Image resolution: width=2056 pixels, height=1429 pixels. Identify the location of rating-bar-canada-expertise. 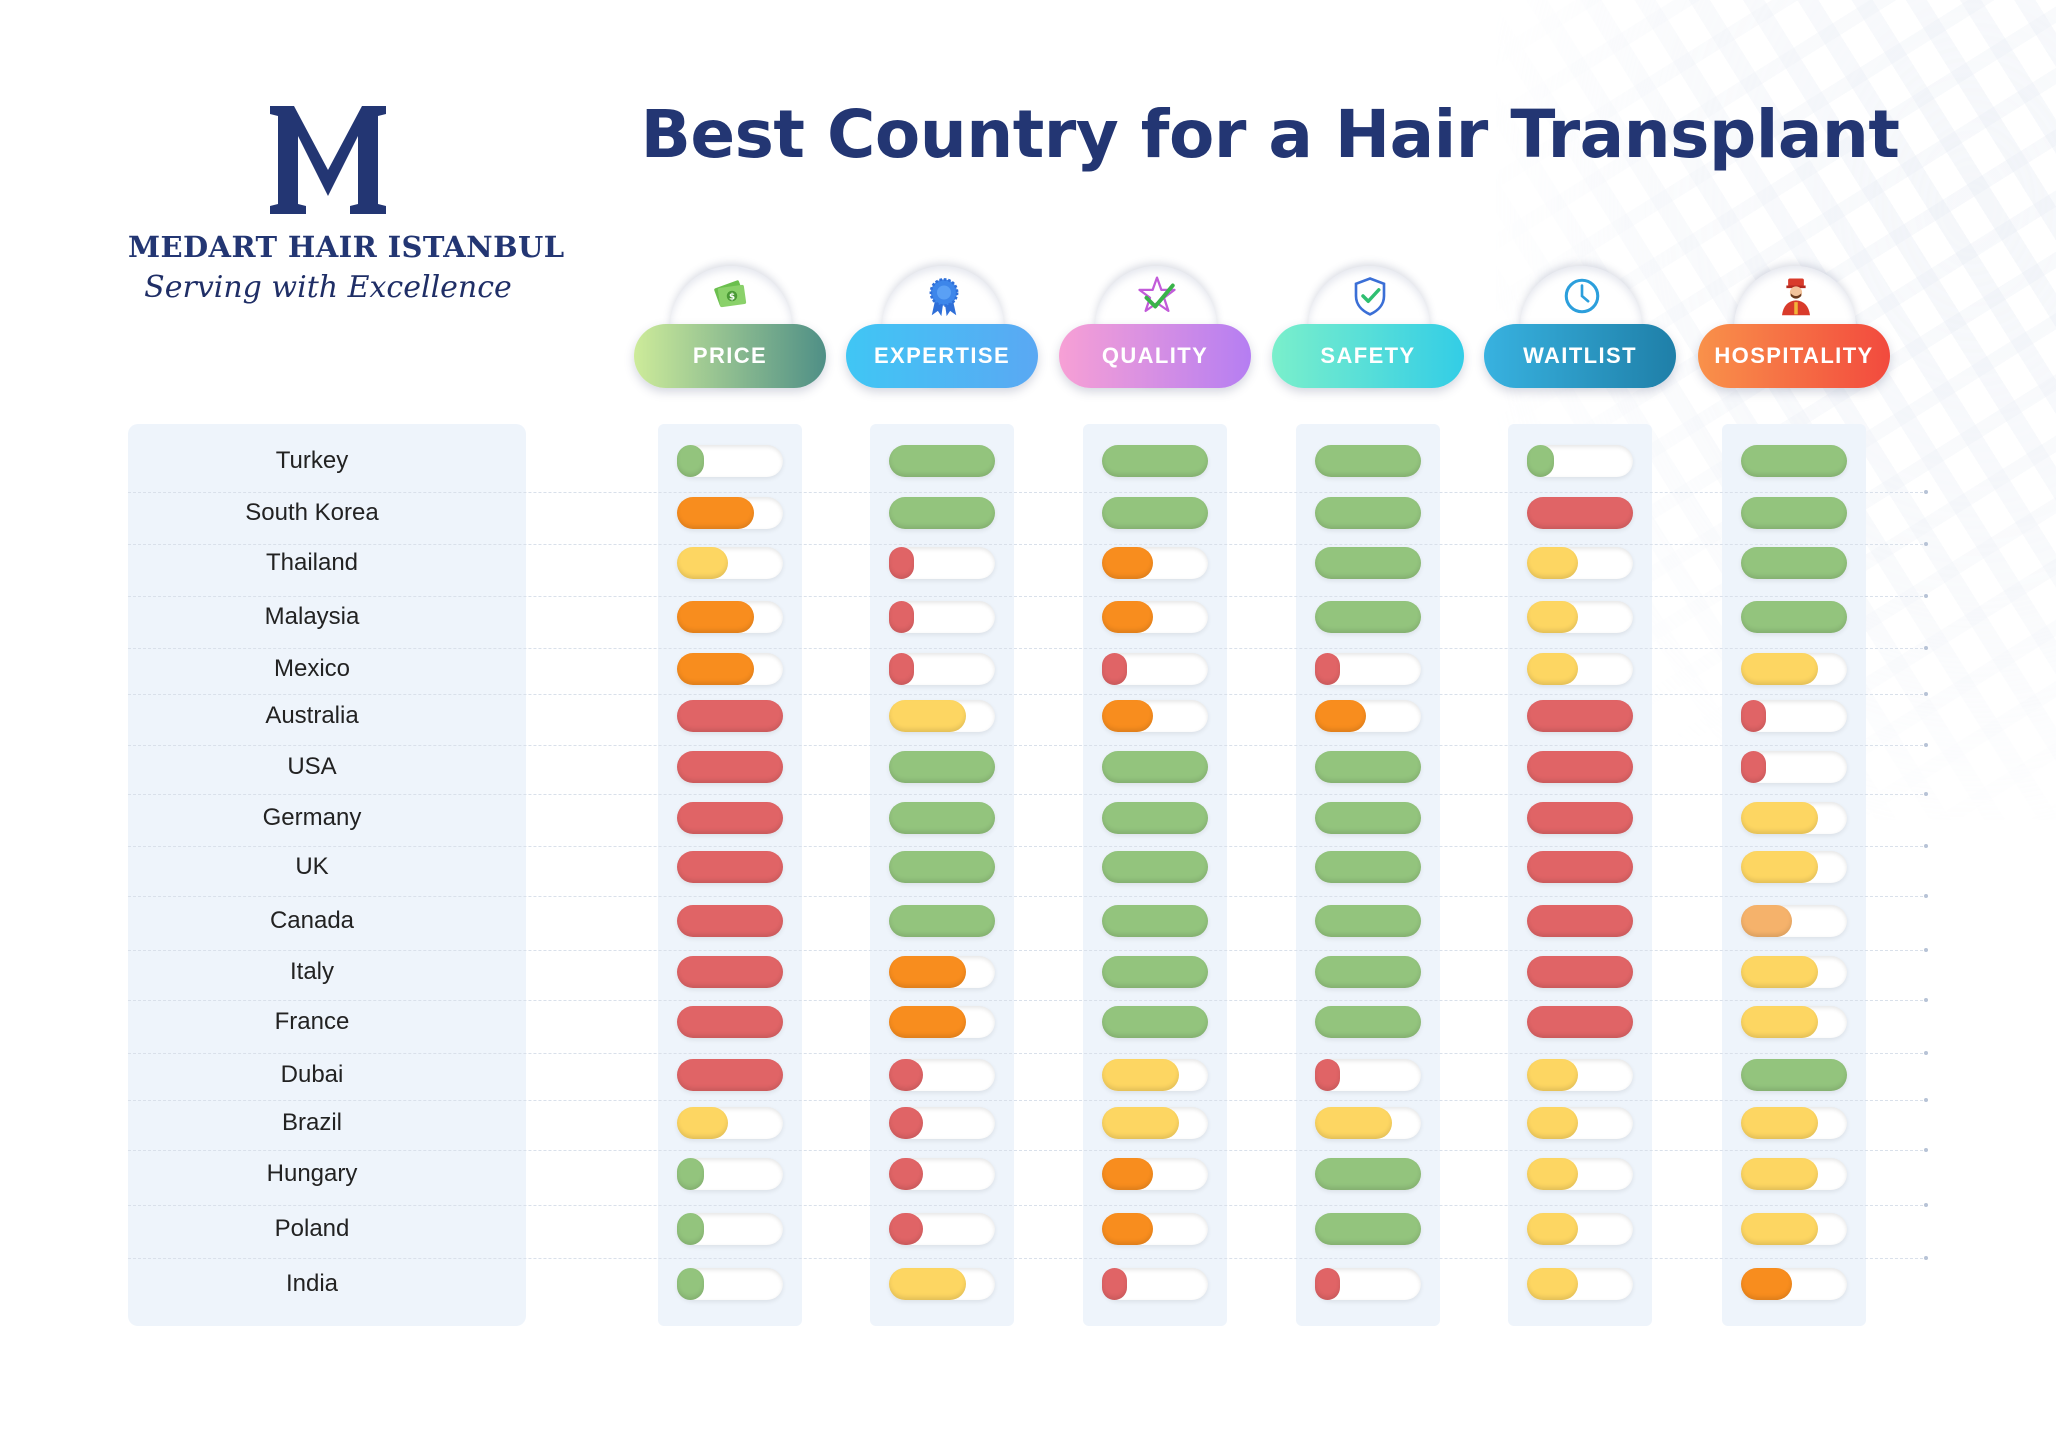
(942, 921).